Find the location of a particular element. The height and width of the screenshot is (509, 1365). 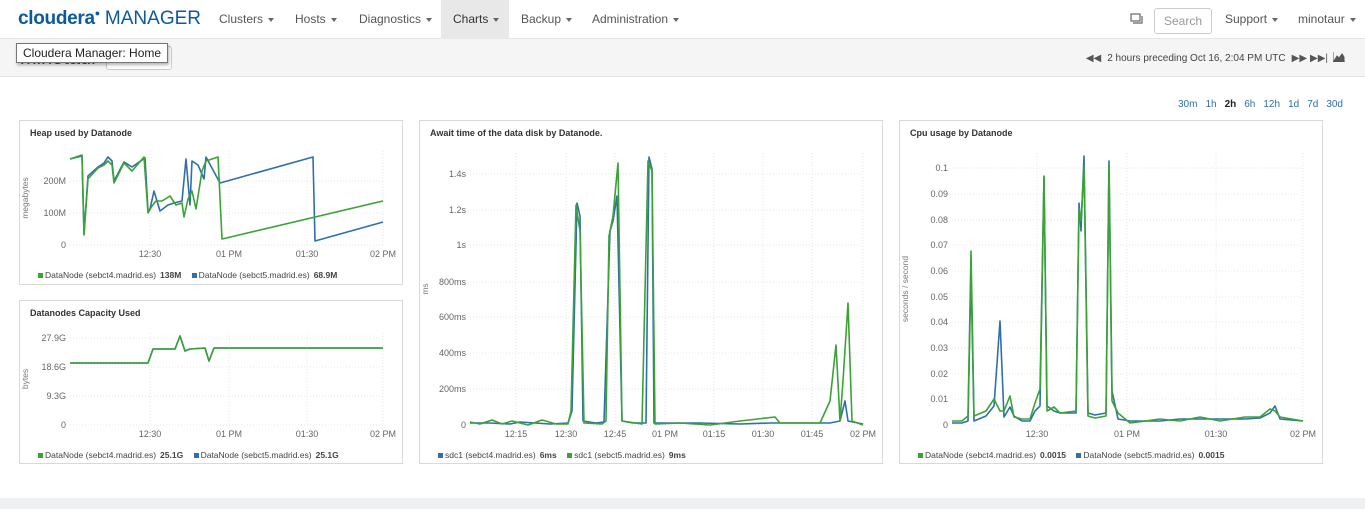

y-tick-label: 1s is located at coordinates (461, 245).